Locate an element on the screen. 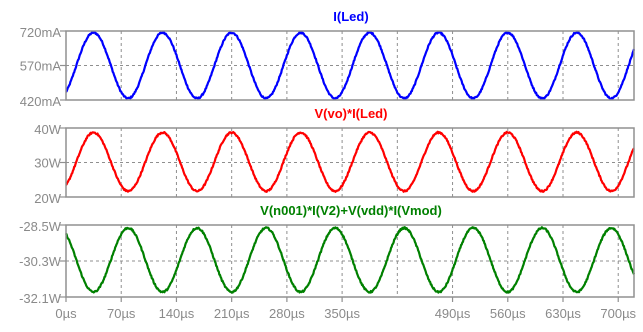  x-tick-label: 70µs is located at coordinates (121, 313).